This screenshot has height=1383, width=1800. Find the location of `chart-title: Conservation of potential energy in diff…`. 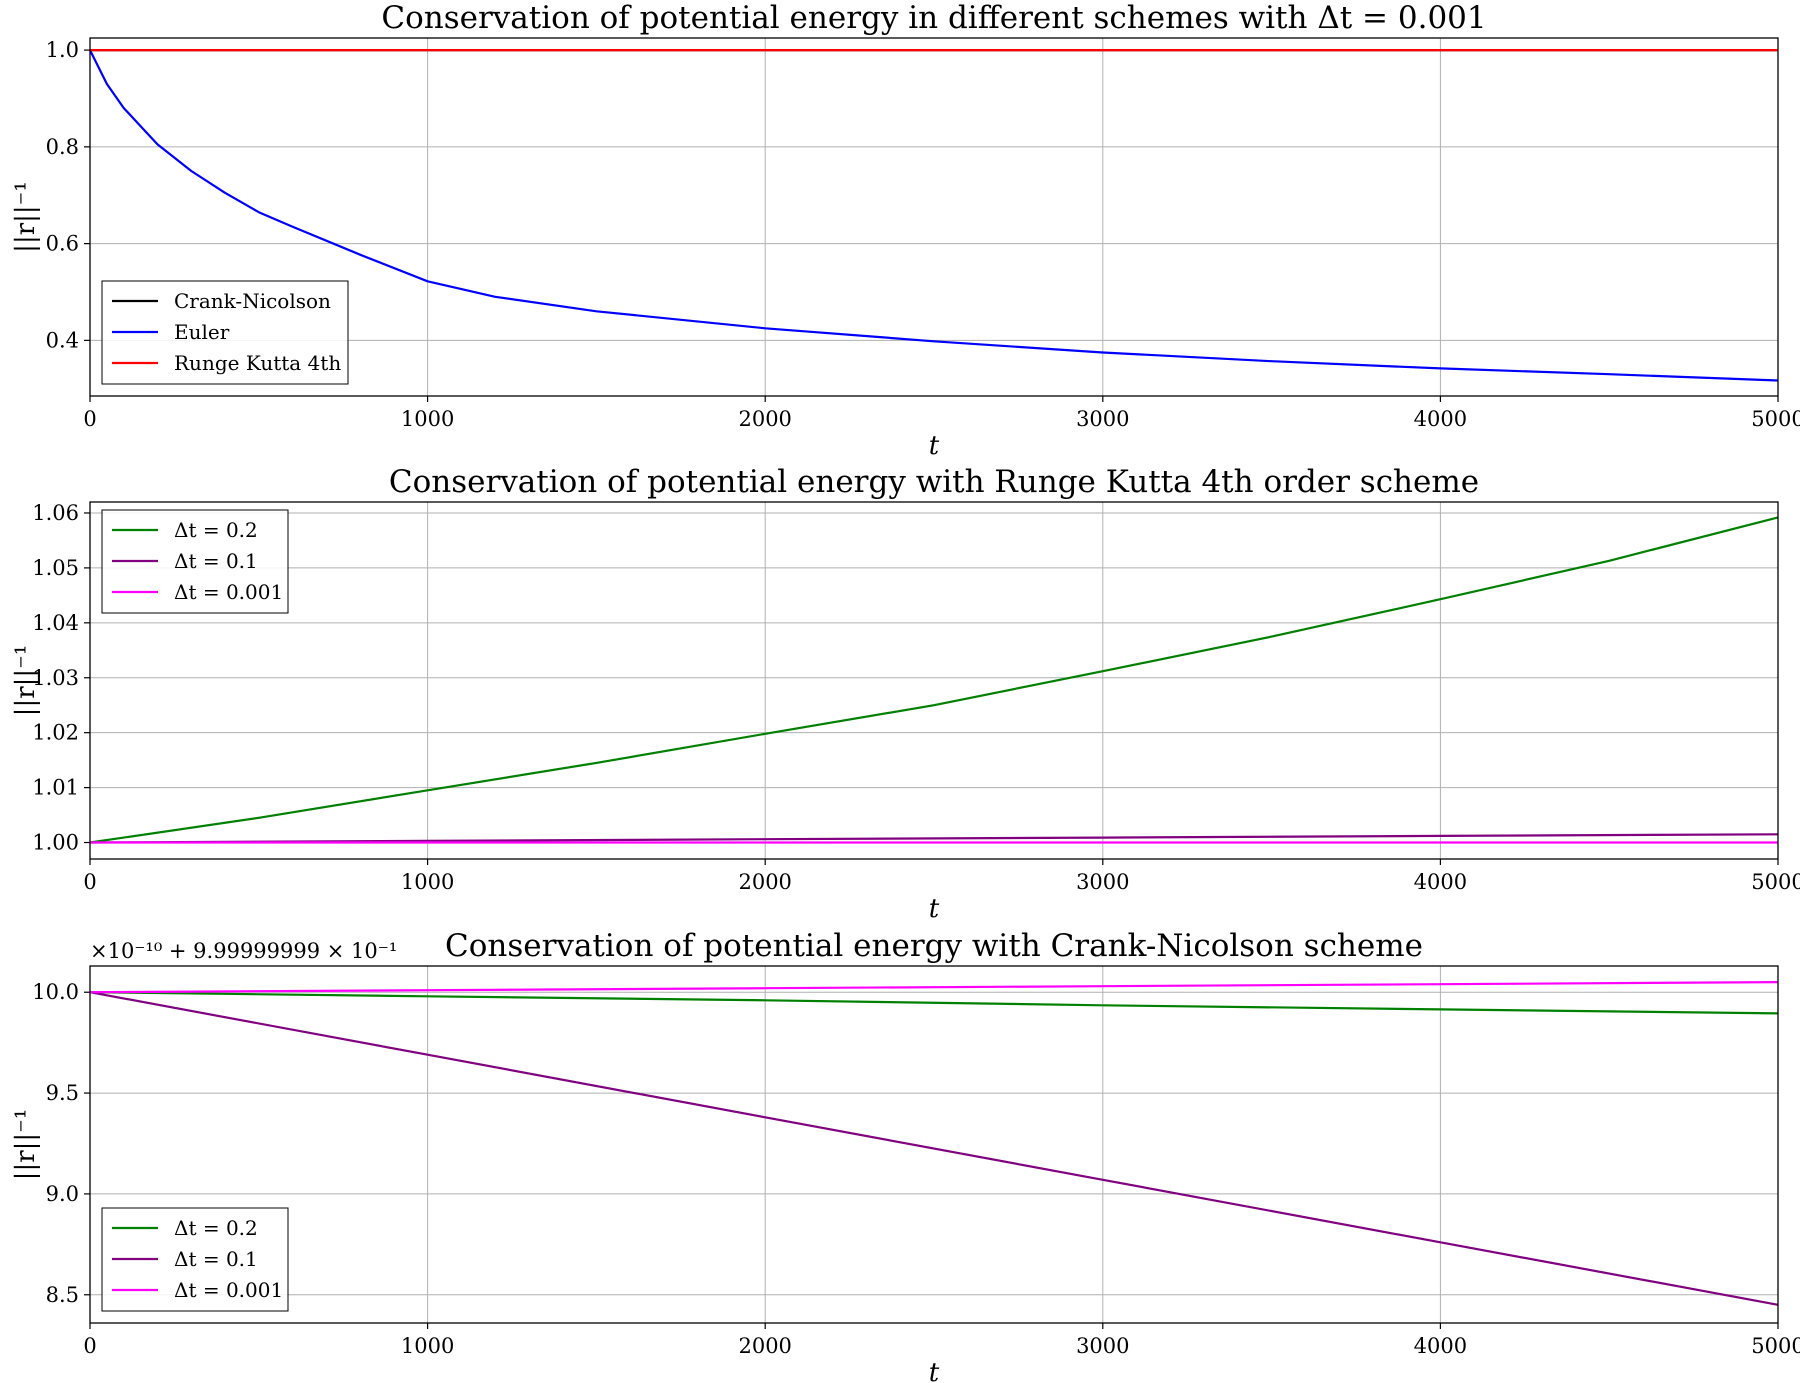

chart-title: Conservation of potential energy in diff… is located at coordinates (933, 18).